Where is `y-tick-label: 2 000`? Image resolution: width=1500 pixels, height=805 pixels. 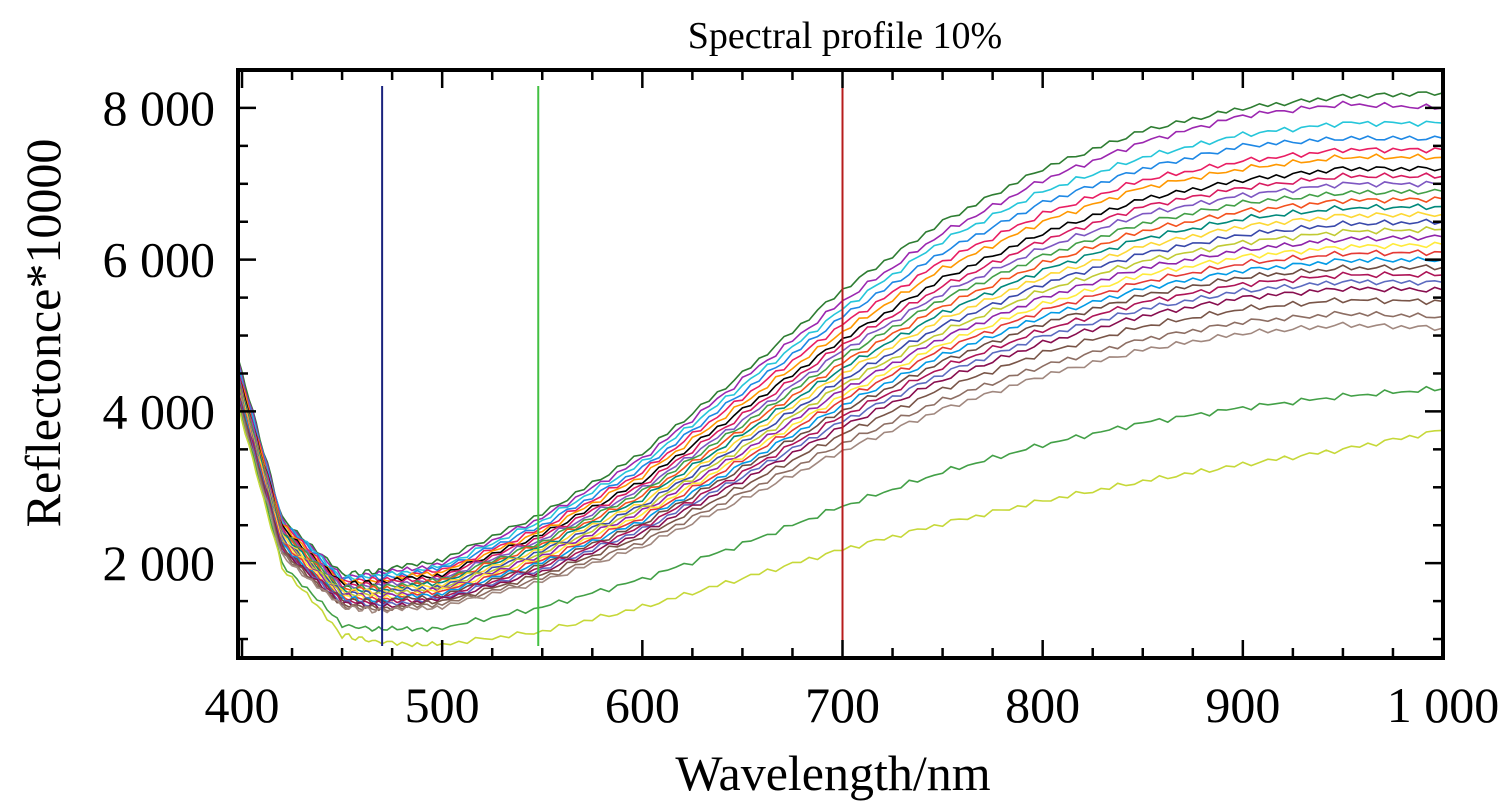 y-tick-label: 2 000 is located at coordinates (159, 563).